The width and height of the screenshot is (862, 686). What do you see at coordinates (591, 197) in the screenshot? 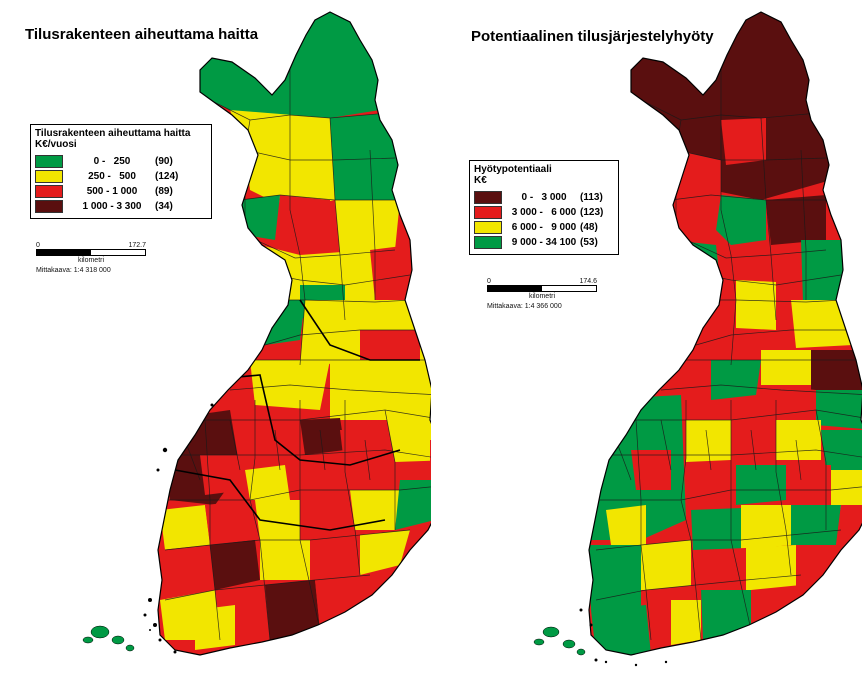
I see `legend-count: (113)` at bounding box center [591, 197].